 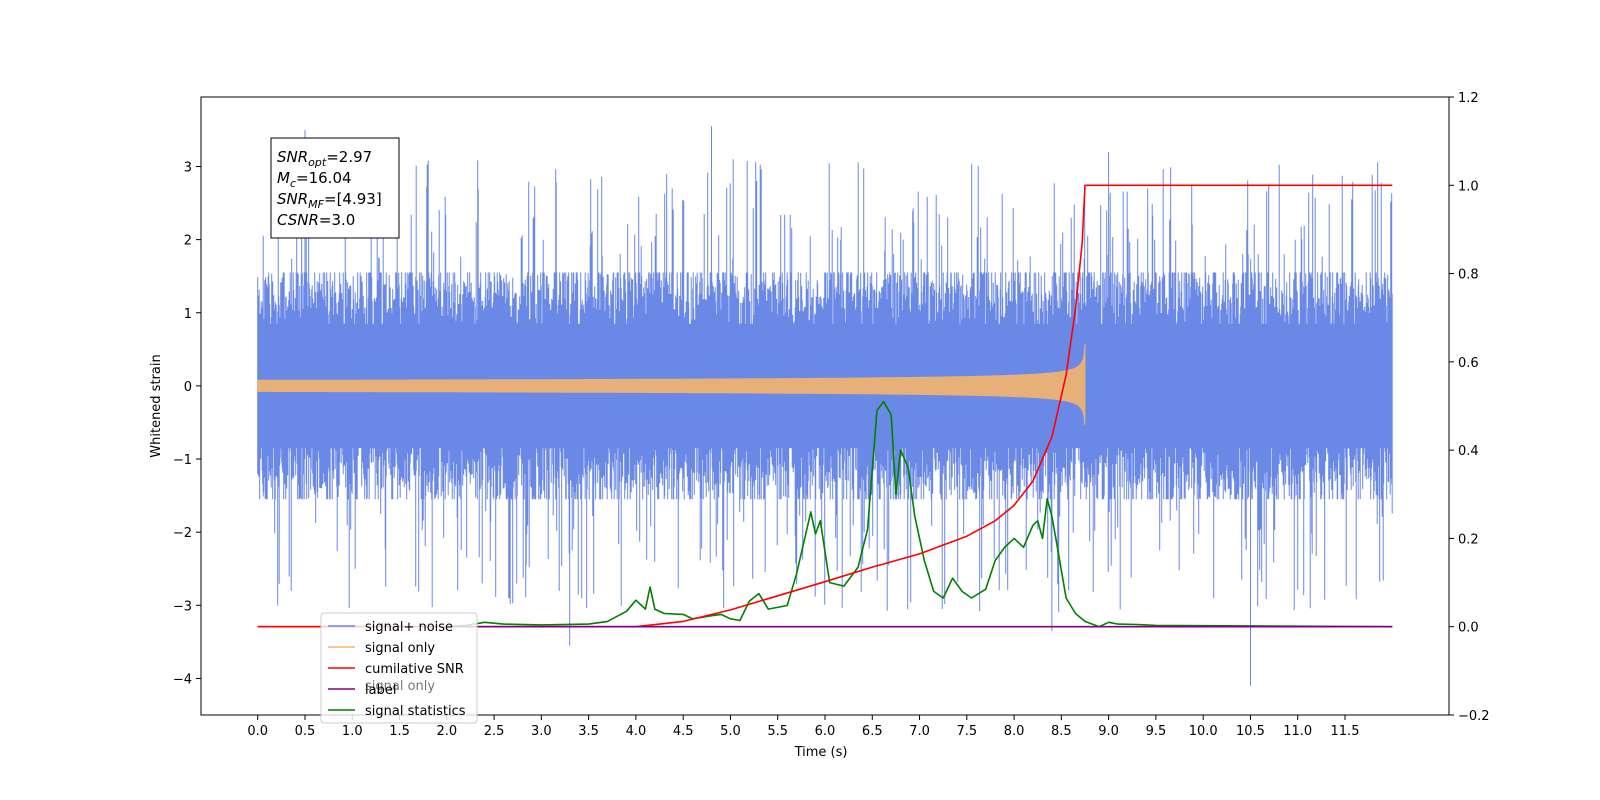 What do you see at coordinates (1468, 451) in the screenshot?
I see `y2-tick-label: 0.4` at bounding box center [1468, 451].